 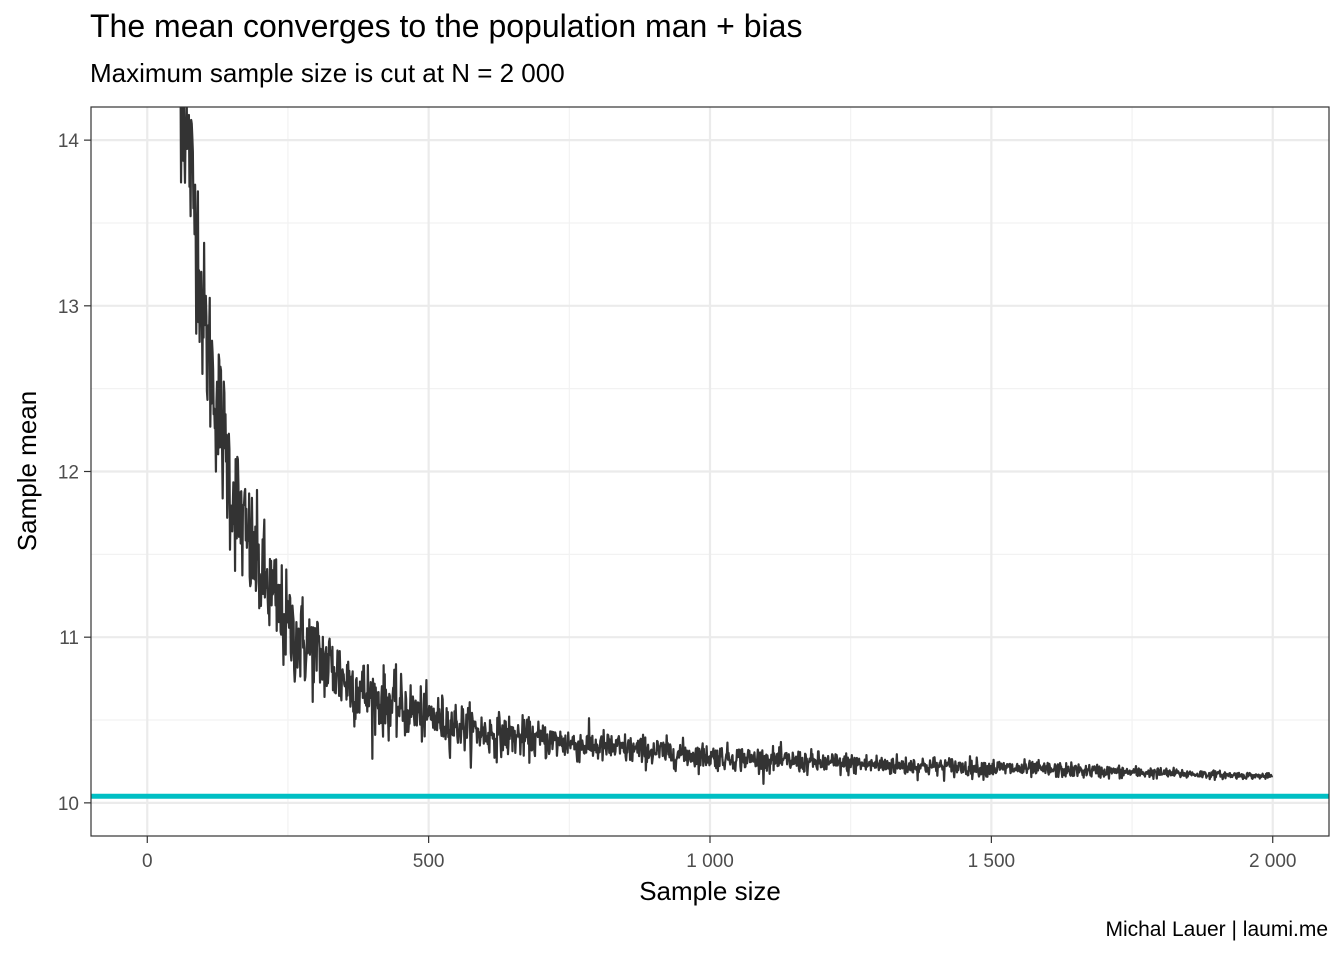 I want to click on y-axis: 10 11 12 13 14, so click(x=74, y=473).